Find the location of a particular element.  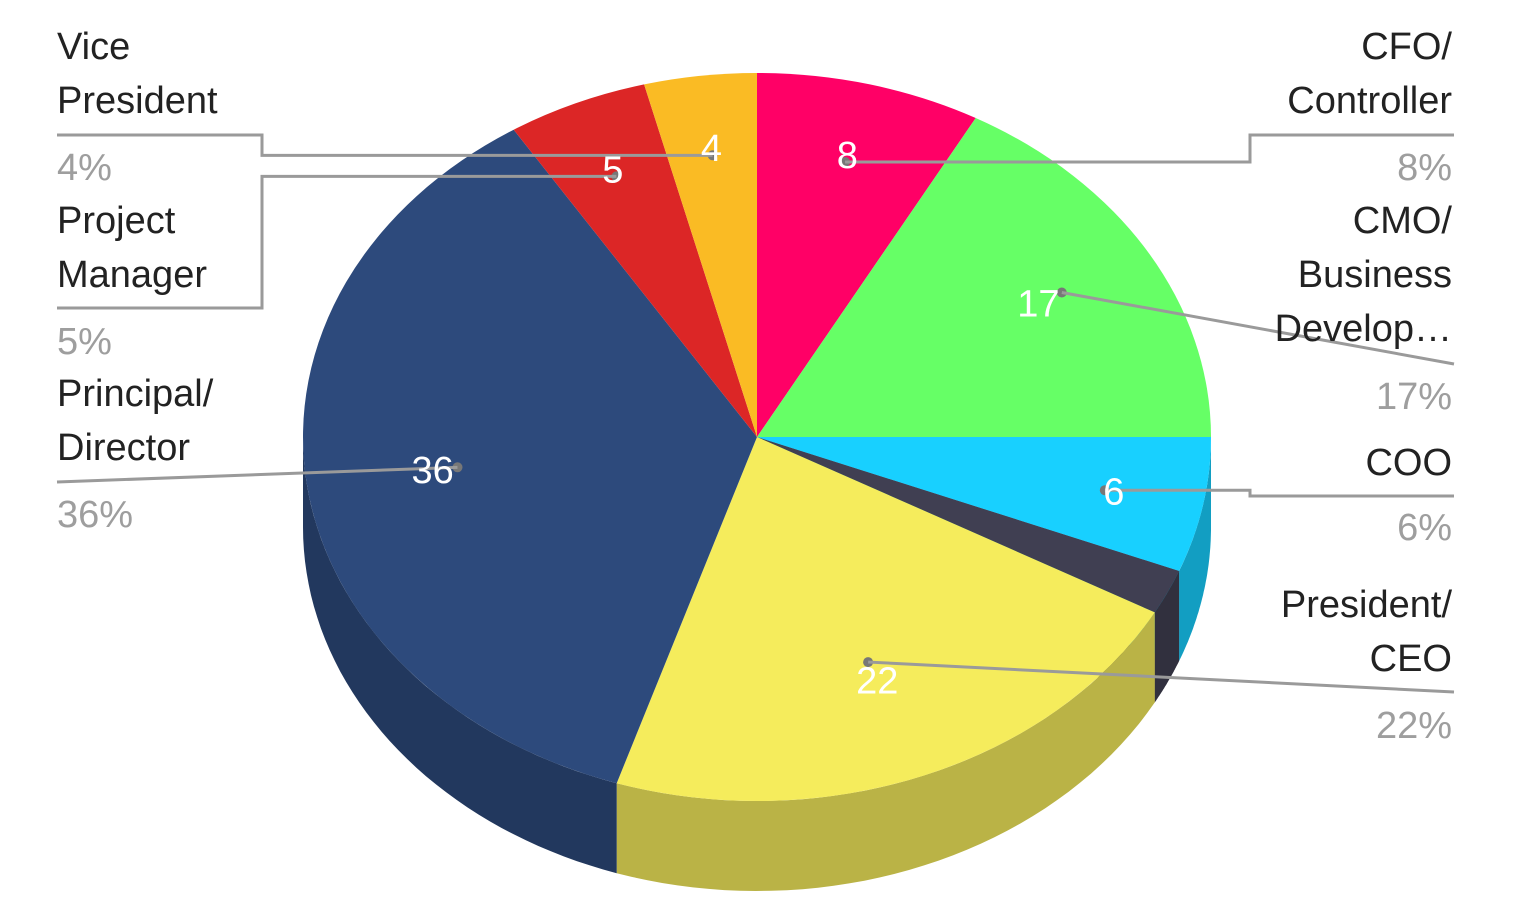

pct-project-manager: 5% is located at coordinates (84, 342).